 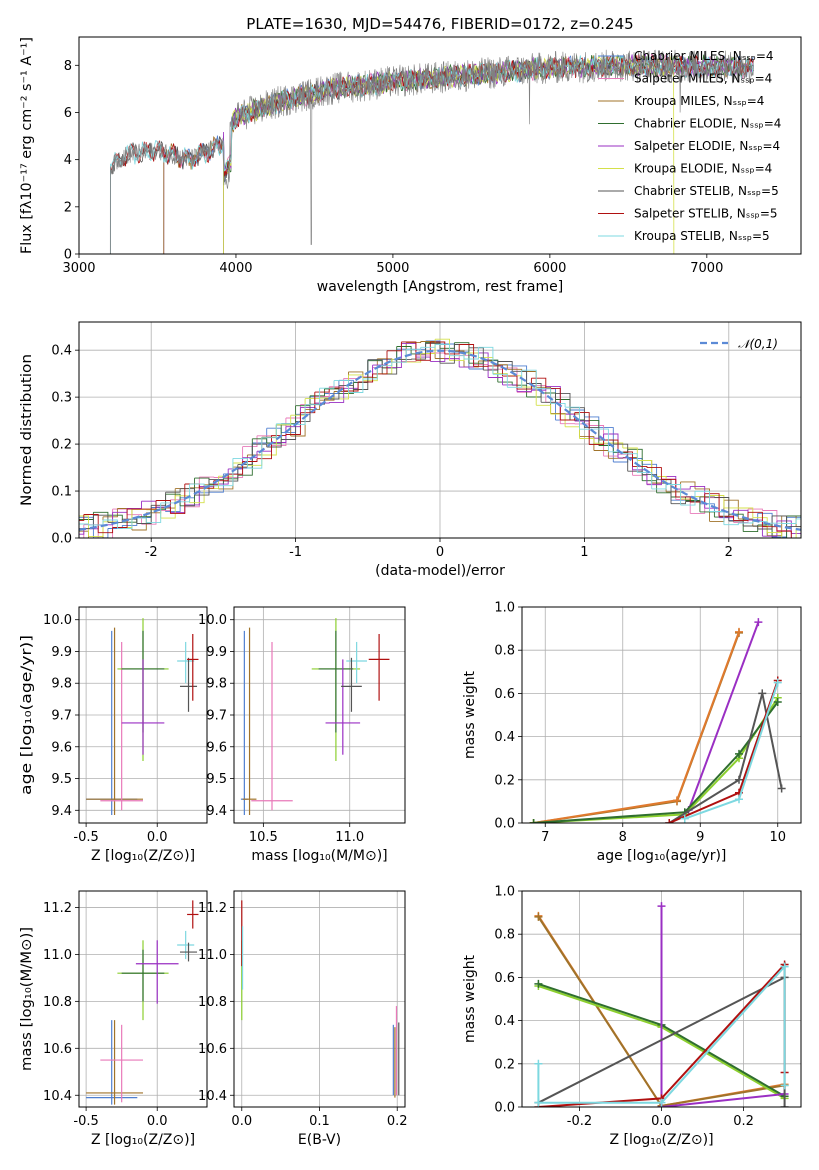 I want to click on massweight_vs_age-plot, so click(x=657, y=720).